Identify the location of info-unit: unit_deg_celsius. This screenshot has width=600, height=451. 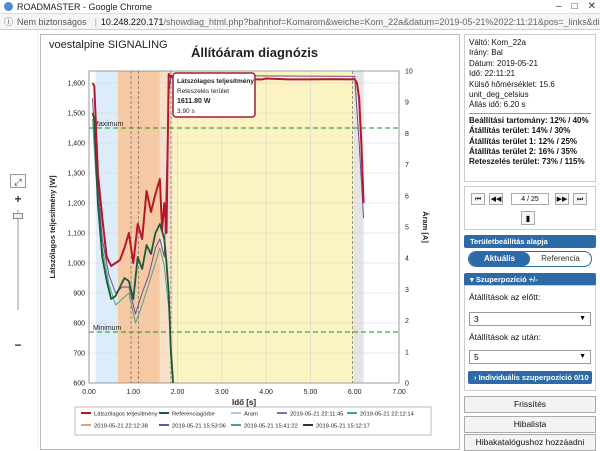
(499, 95).